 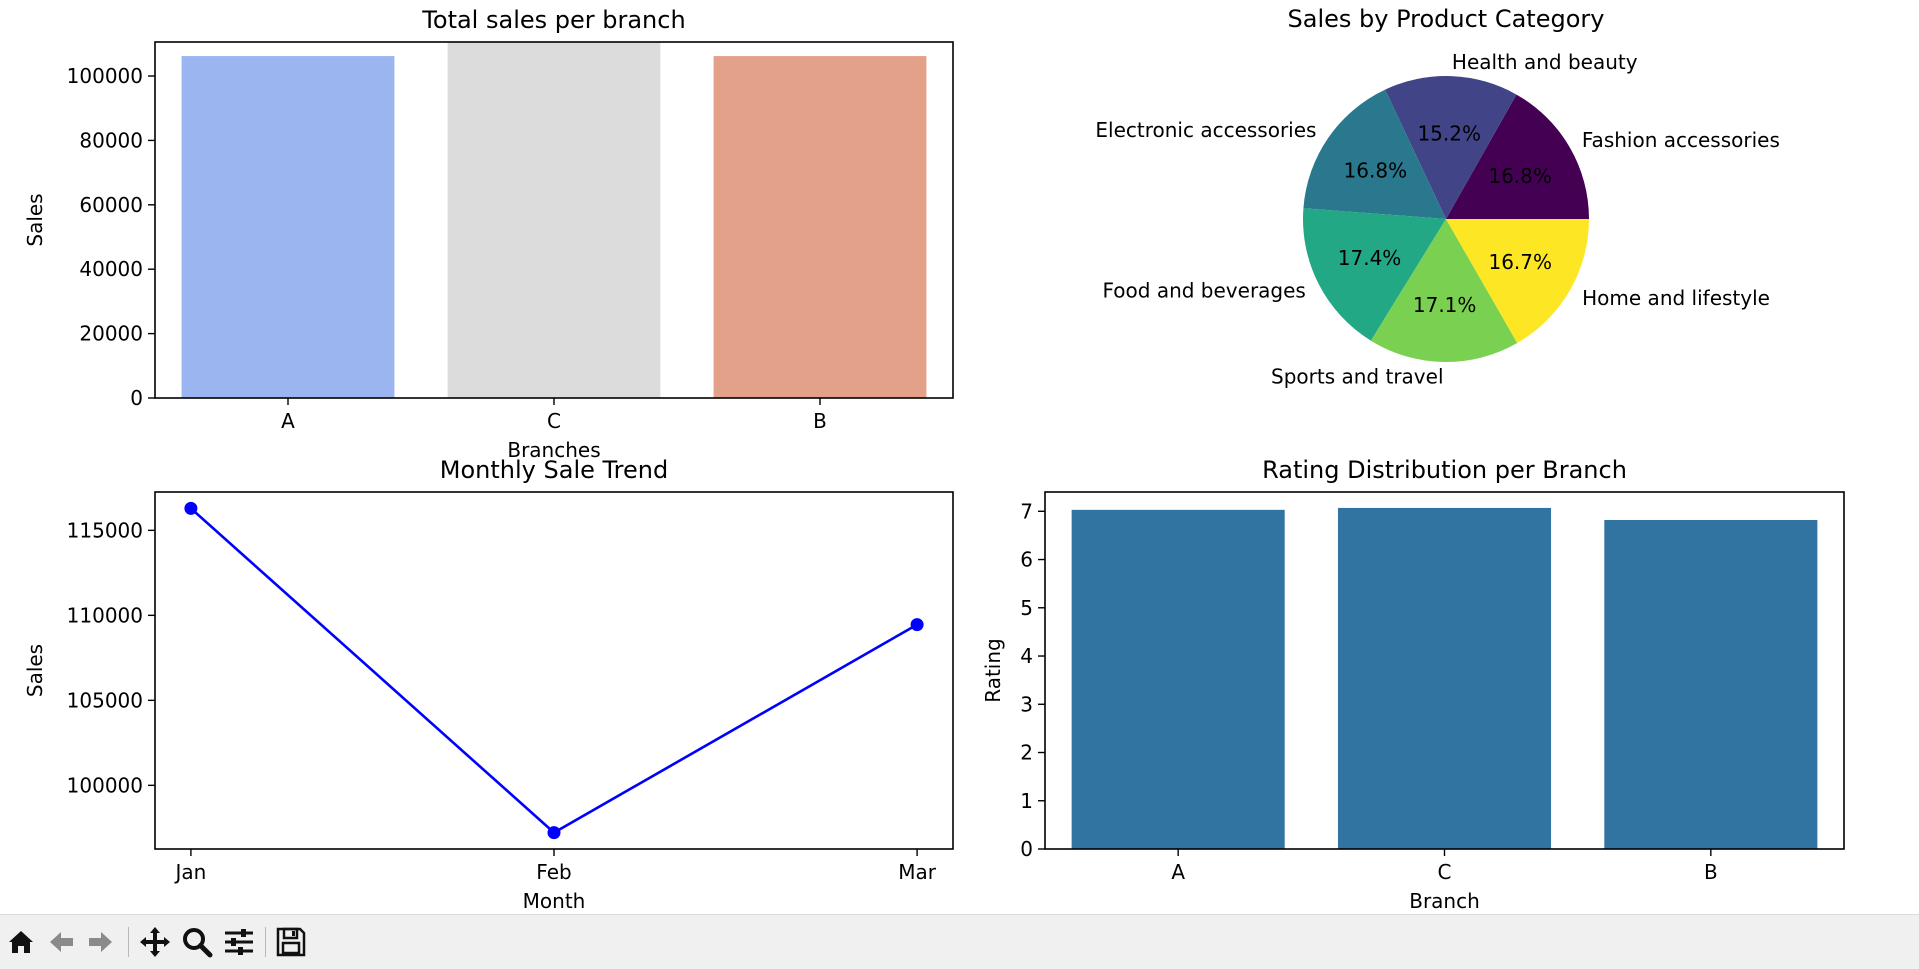 I want to click on sales-branch-chart-xtick-label: A, so click(x=288, y=421).